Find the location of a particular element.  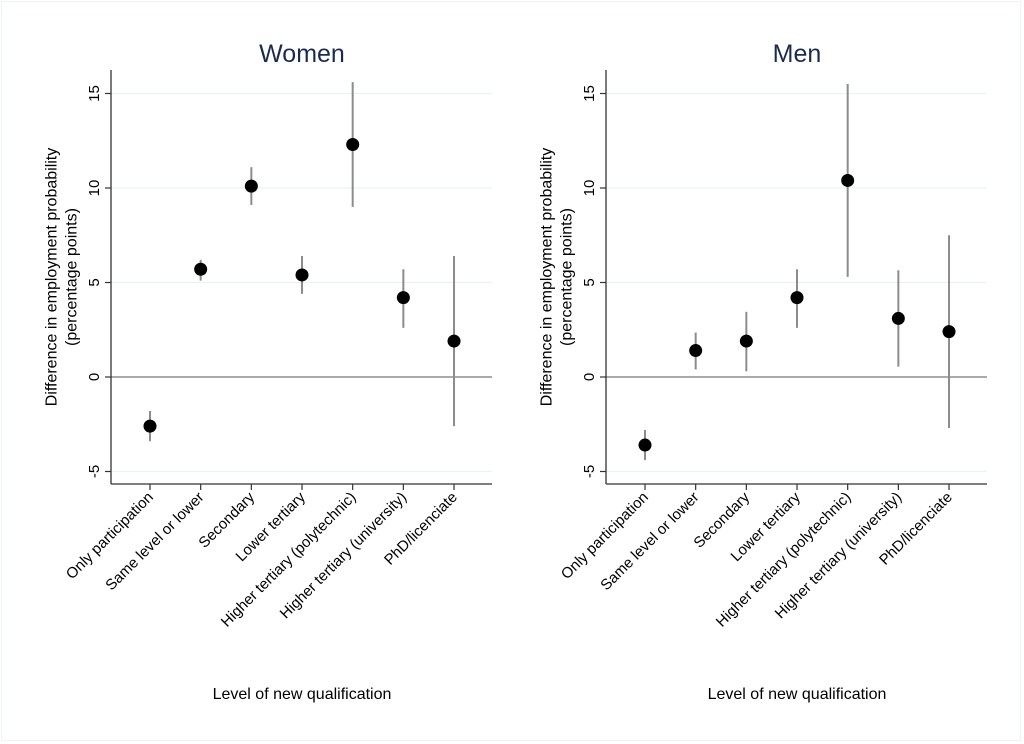

panel-title: Men is located at coordinates (797, 54).